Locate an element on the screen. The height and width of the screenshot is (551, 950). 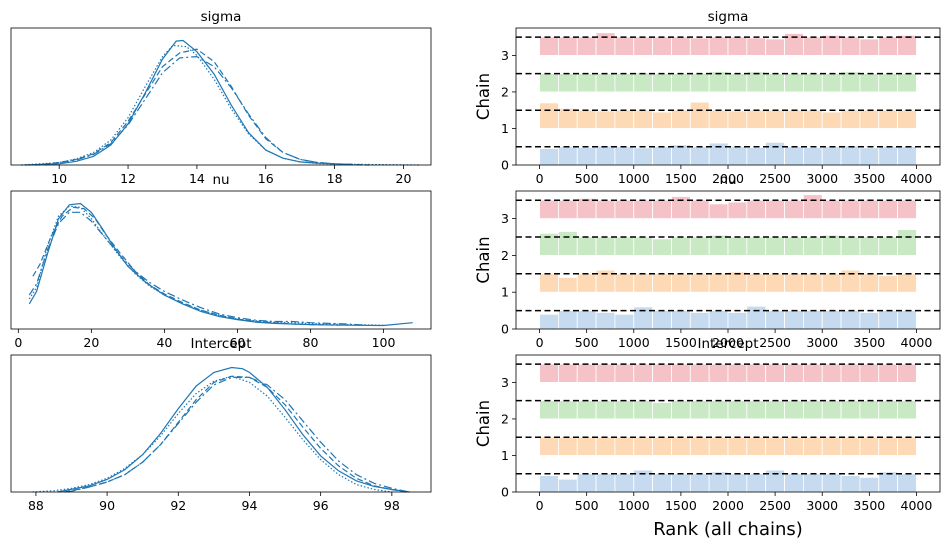
y-axis-label: Chain is located at coordinates (483, 259).